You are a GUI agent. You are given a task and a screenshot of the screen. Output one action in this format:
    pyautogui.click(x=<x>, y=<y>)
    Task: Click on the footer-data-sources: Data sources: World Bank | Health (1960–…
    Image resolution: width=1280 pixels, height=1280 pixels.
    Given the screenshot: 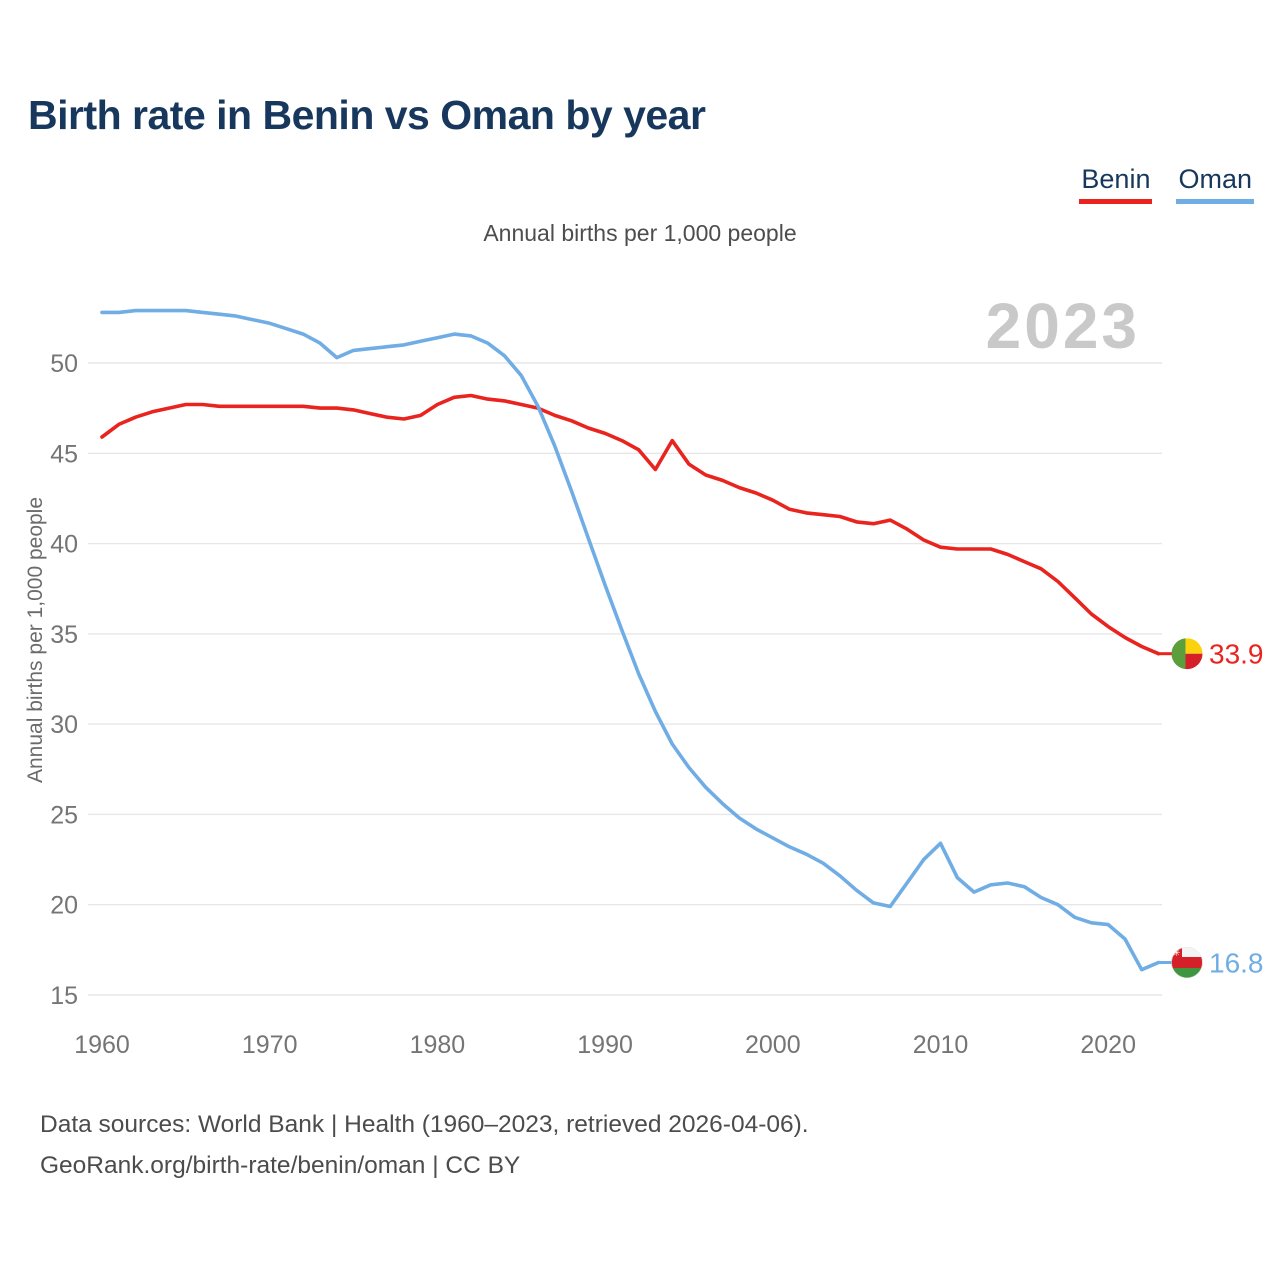 What is the action you would take?
    pyautogui.click(x=424, y=1124)
    